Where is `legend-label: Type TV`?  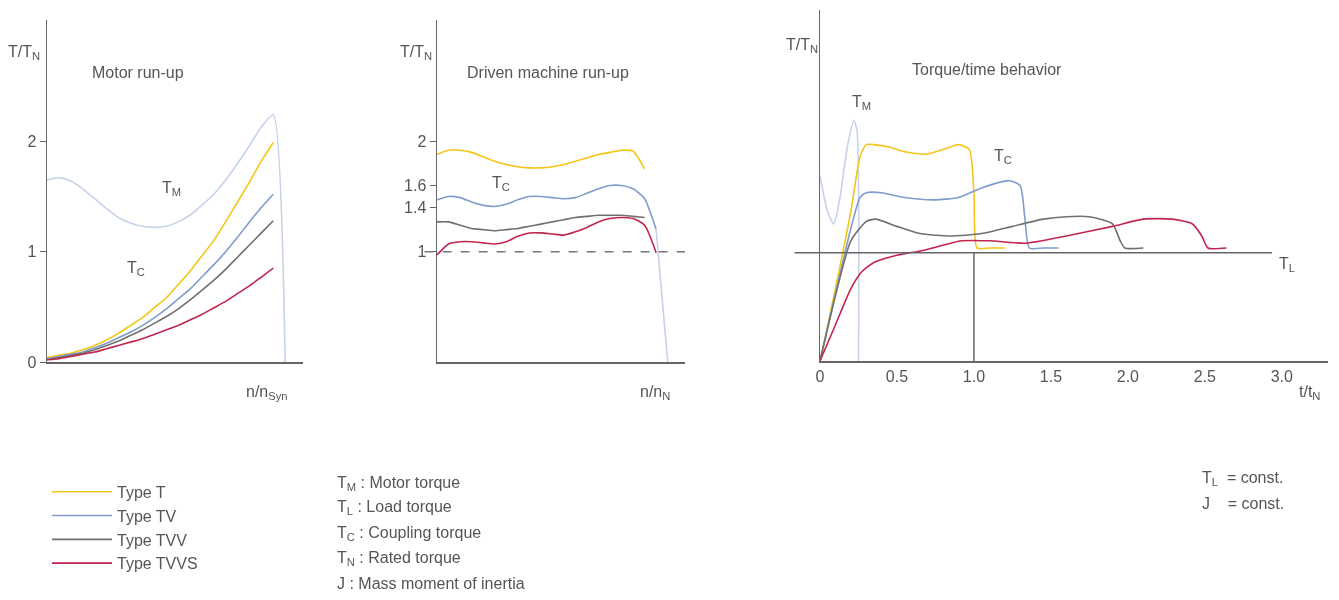
legend-label: Type TV is located at coordinates (147, 516).